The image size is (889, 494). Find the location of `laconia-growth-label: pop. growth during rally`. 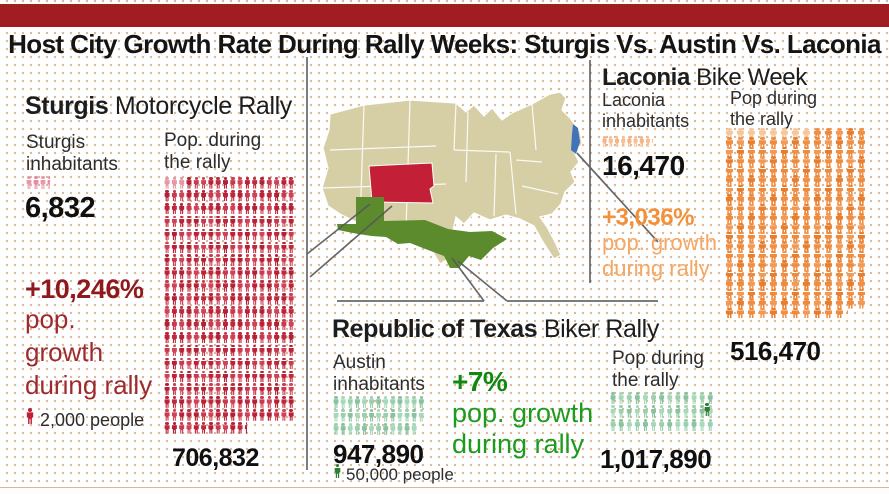

laconia-growth-label: pop. growth during rally is located at coordinates (659, 255).